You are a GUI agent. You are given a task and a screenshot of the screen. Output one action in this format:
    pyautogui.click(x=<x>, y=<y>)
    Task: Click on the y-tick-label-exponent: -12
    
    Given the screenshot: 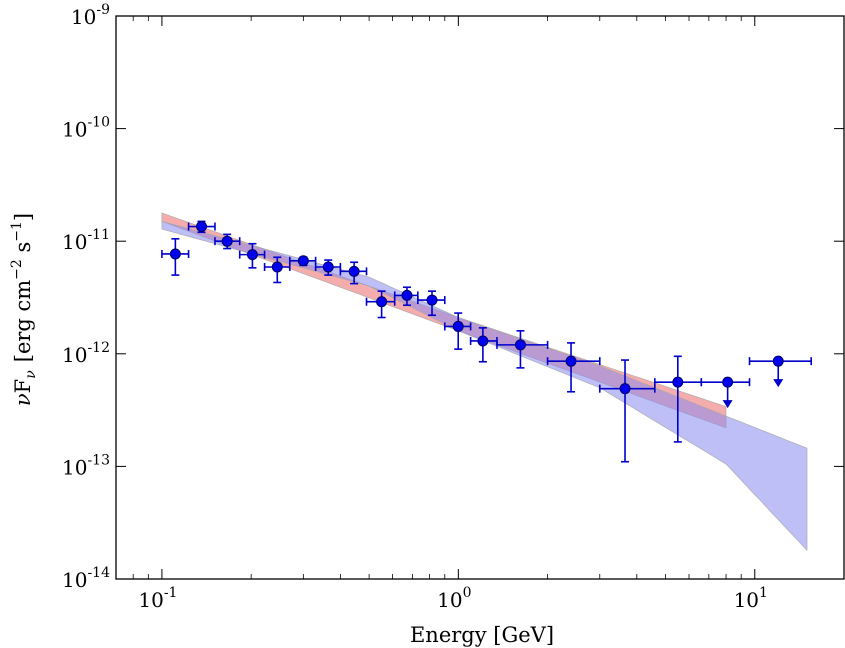 What is the action you would take?
    pyautogui.click(x=98, y=348)
    